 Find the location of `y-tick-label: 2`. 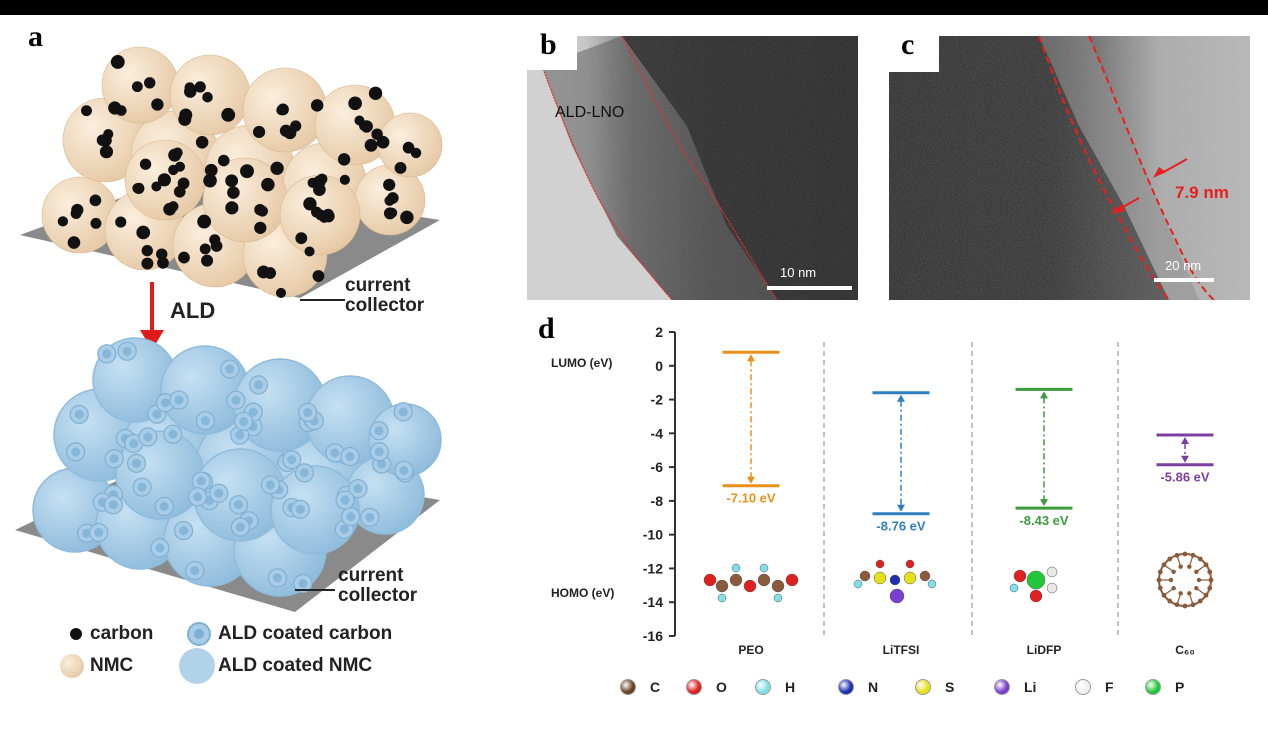

y-tick-label: 2 is located at coordinates (659, 332).